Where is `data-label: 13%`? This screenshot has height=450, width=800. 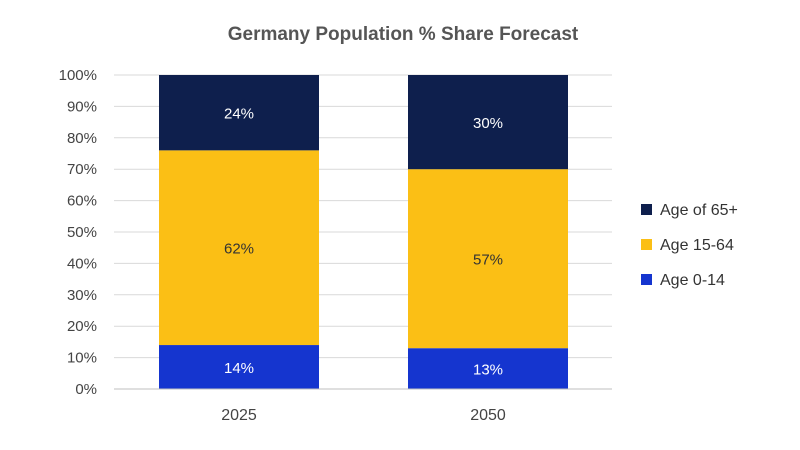
data-label: 13% is located at coordinates (488, 370).